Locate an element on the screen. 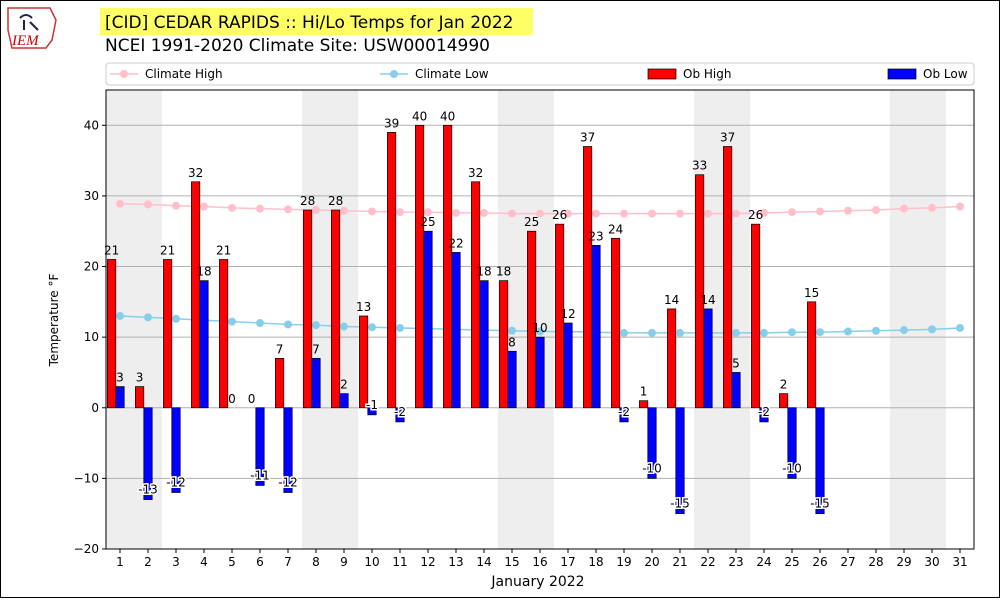 The image size is (1000, 602). x-tick-label: 16 is located at coordinates (539, 562).